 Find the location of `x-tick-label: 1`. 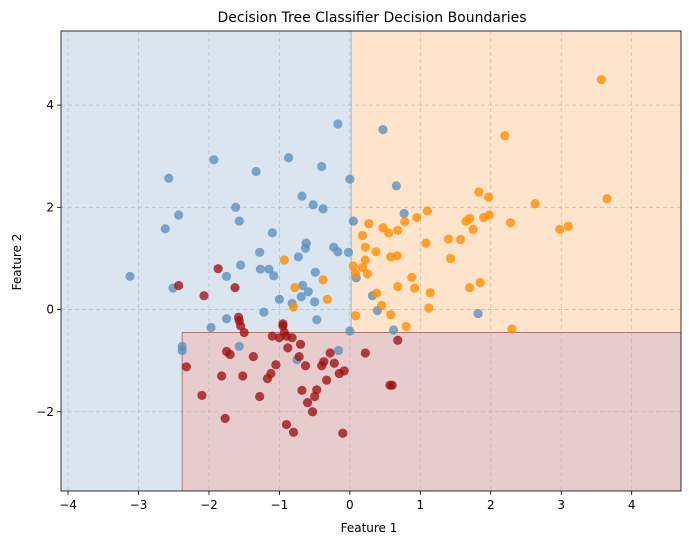

x-tick-label: 1 is located at coordinates (420, 505).